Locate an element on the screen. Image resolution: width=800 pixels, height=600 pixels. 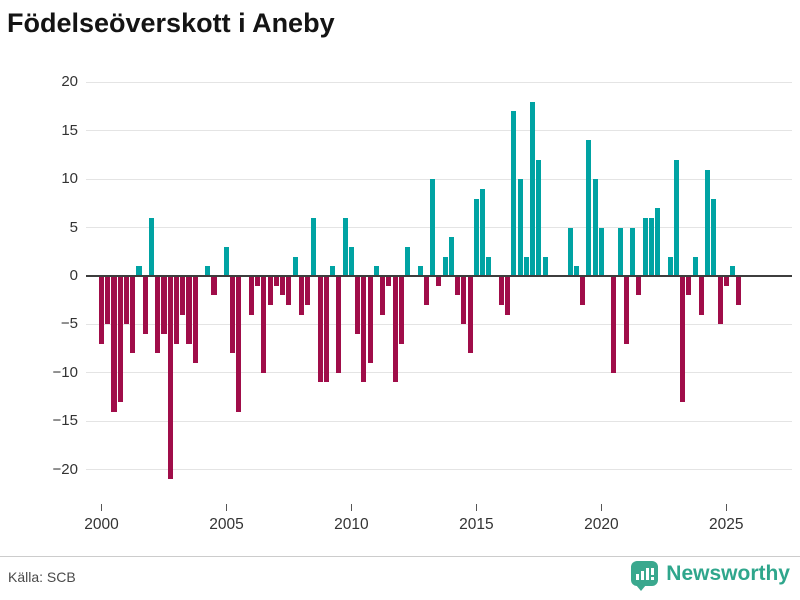
bar-2013Q2 is located at coordinates (433, 227).